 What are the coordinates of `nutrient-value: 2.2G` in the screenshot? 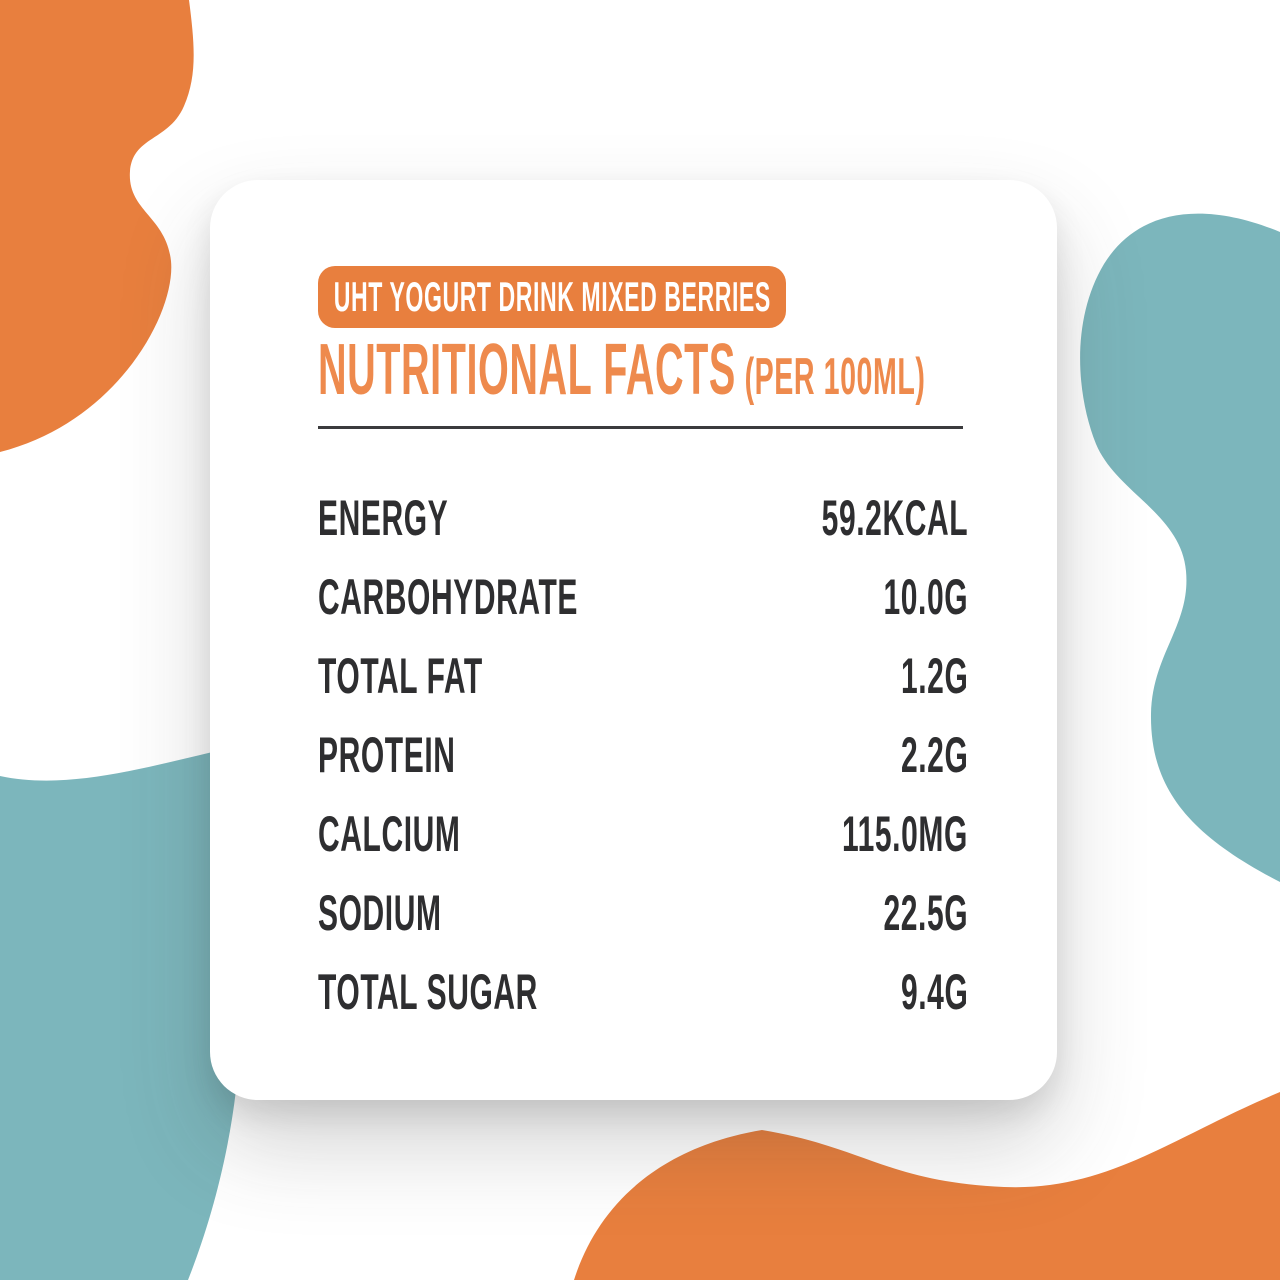 It's located at (934, 754).